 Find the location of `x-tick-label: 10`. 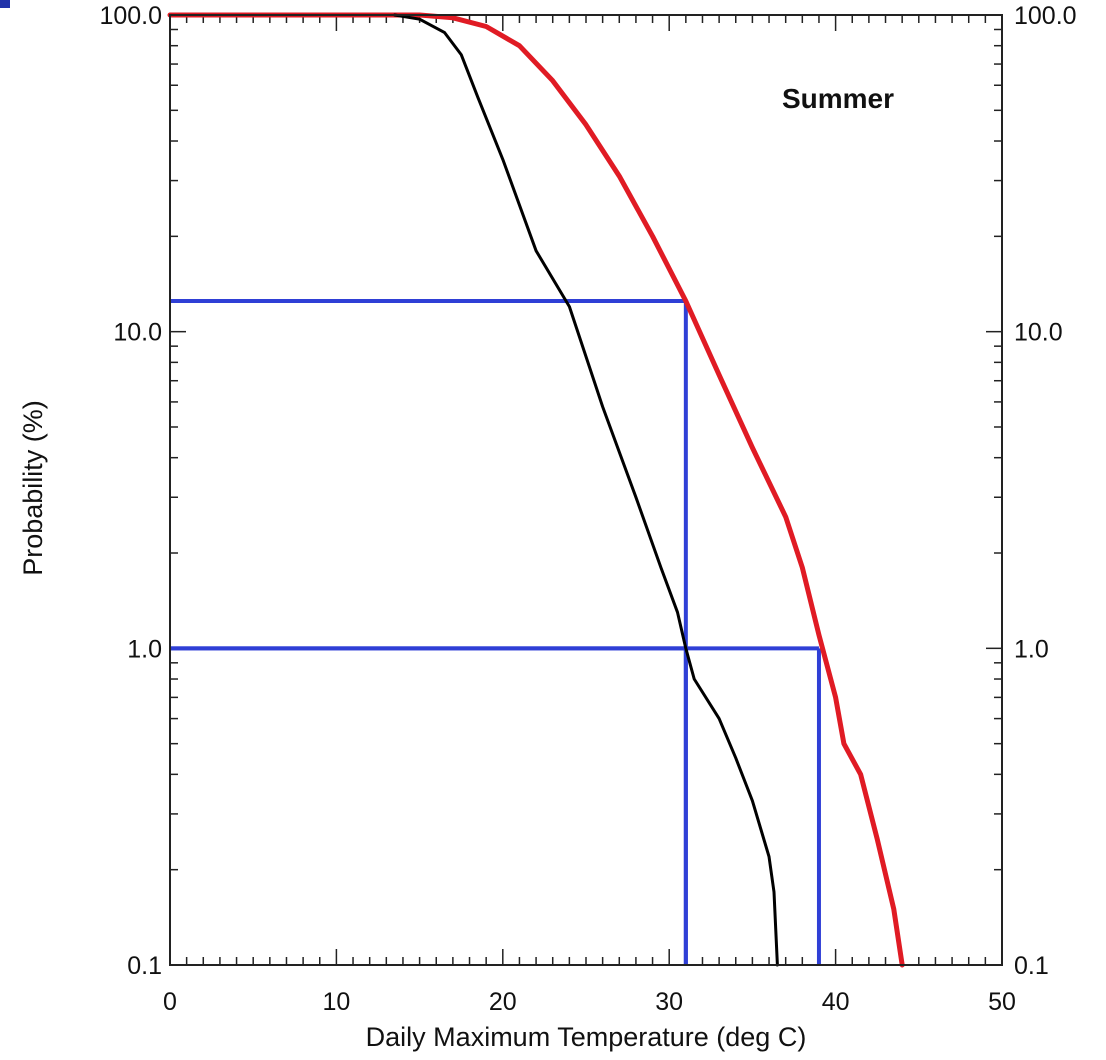

x-tick-label: 10 is located at coordinates (336, 1002).